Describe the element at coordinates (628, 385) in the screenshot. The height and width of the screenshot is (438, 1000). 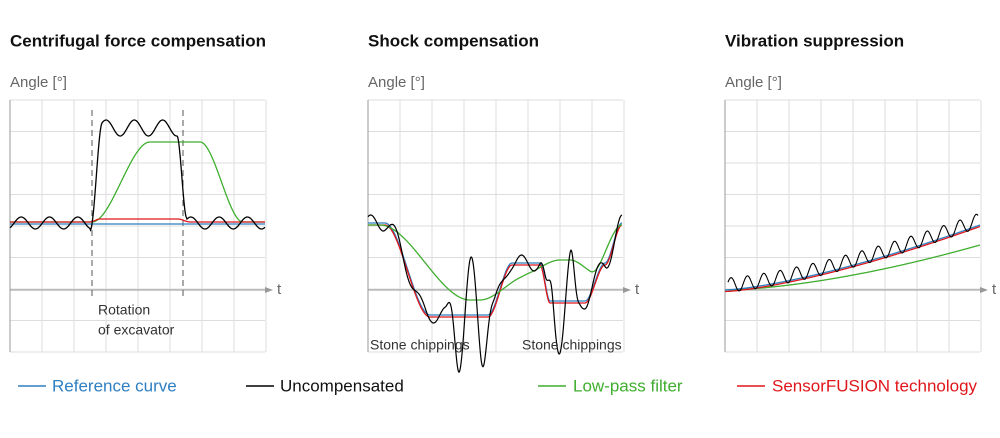
I see `legend-label: Low-pass filter` at that location.